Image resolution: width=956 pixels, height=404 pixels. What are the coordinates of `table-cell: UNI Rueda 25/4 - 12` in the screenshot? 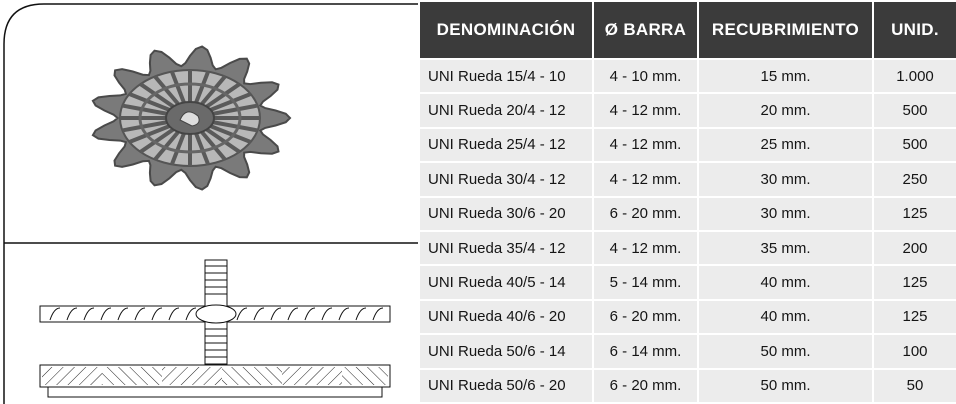 It's located at (506, 145).